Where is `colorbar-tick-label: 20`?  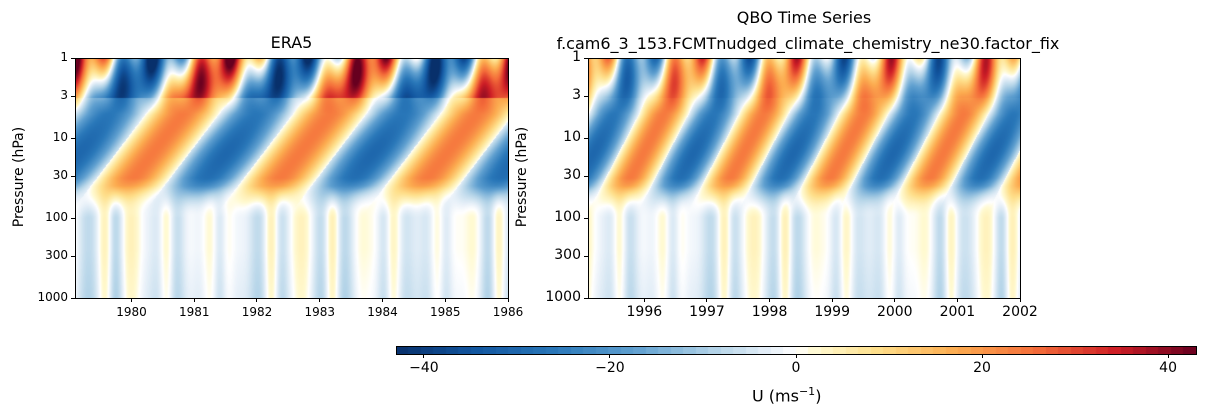 colorbar-tick-label: 20 is located at coordinates (982, 368).